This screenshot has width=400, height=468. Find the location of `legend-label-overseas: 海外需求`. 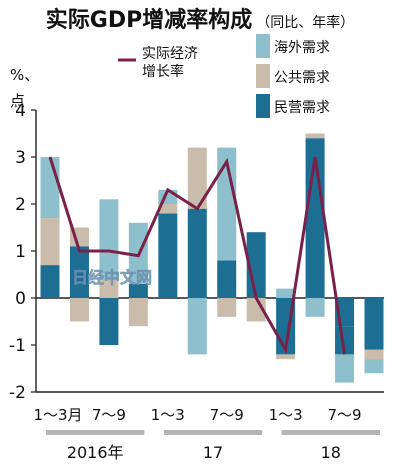

legend-label-overseas: 海外需求 is located at coordinates (302, 48).